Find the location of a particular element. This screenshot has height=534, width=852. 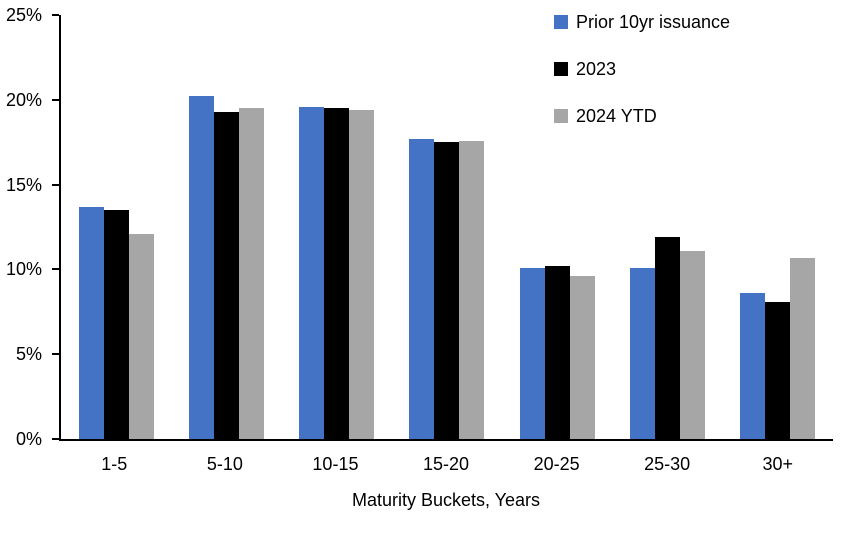

x-axis-labels: 1-5 5-10 10-15 15-20 20-25 25-30 30+ is located at coordinates (446, 464).